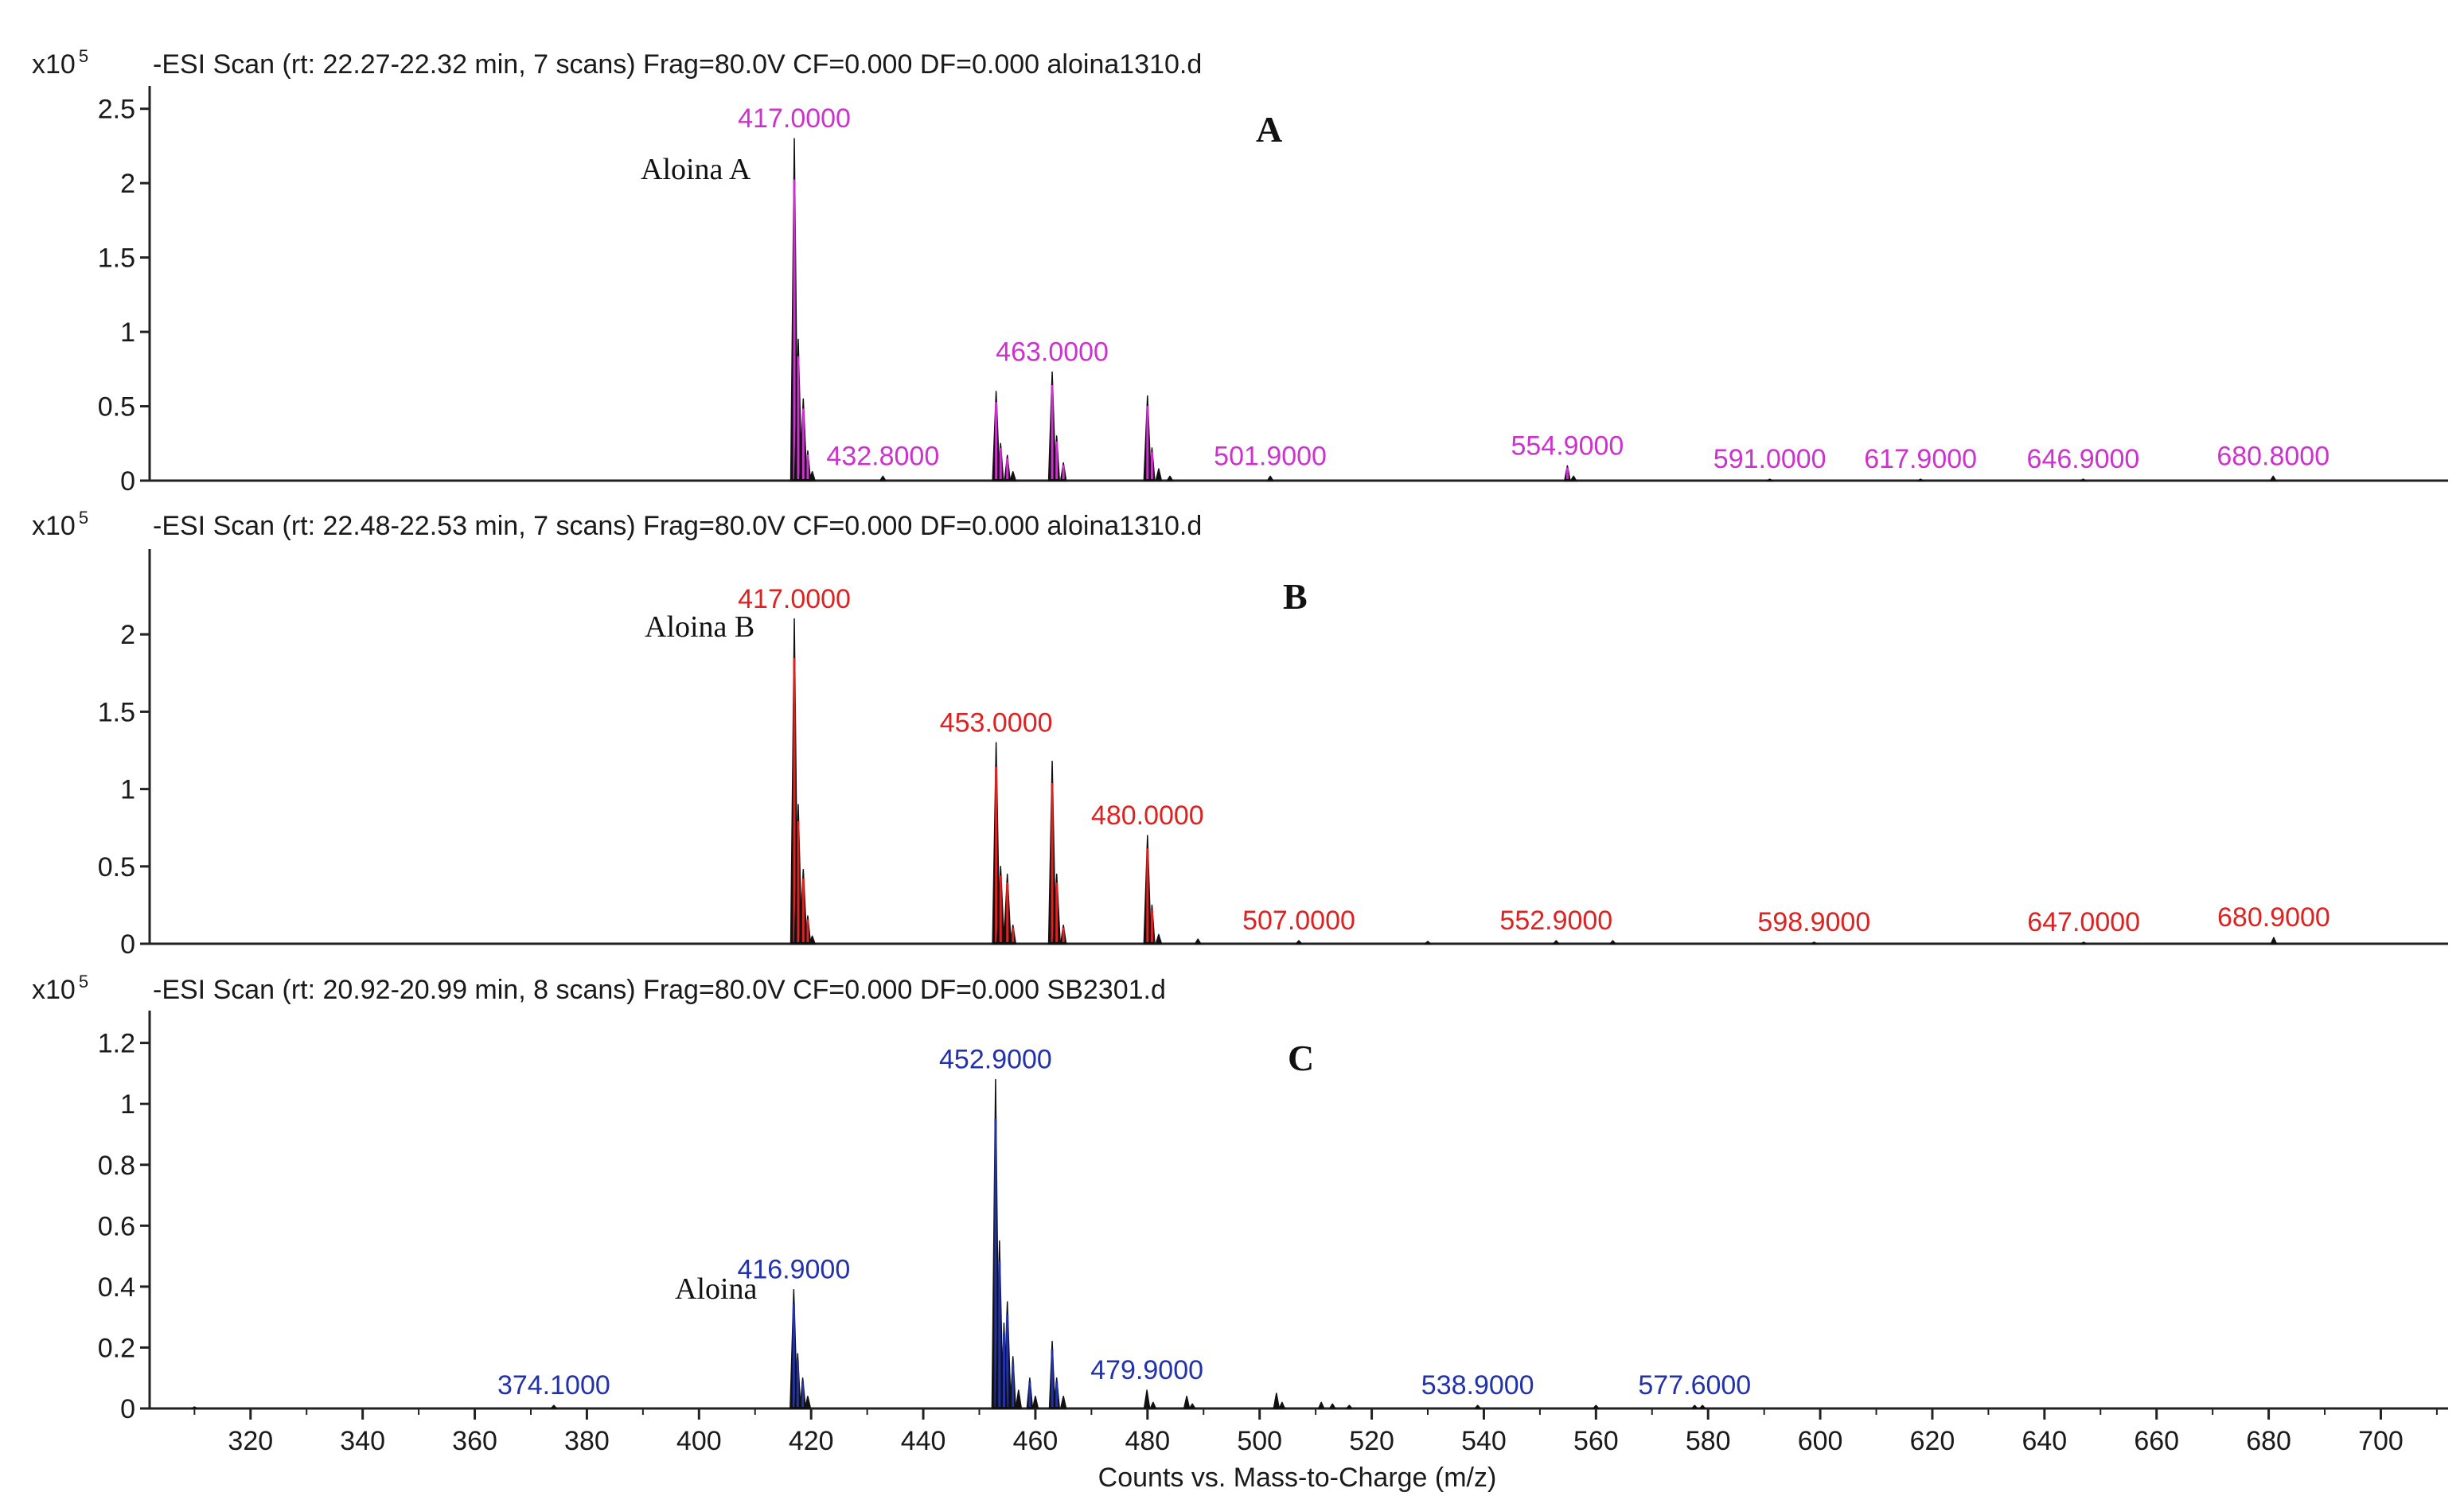 This screenshot has width=2464, height=1496. What do you see at coordinates (116, 1348) in the screenshot?
I see `panel-c-y-tick-label: 0.2` at bounding box center [116, 1348].